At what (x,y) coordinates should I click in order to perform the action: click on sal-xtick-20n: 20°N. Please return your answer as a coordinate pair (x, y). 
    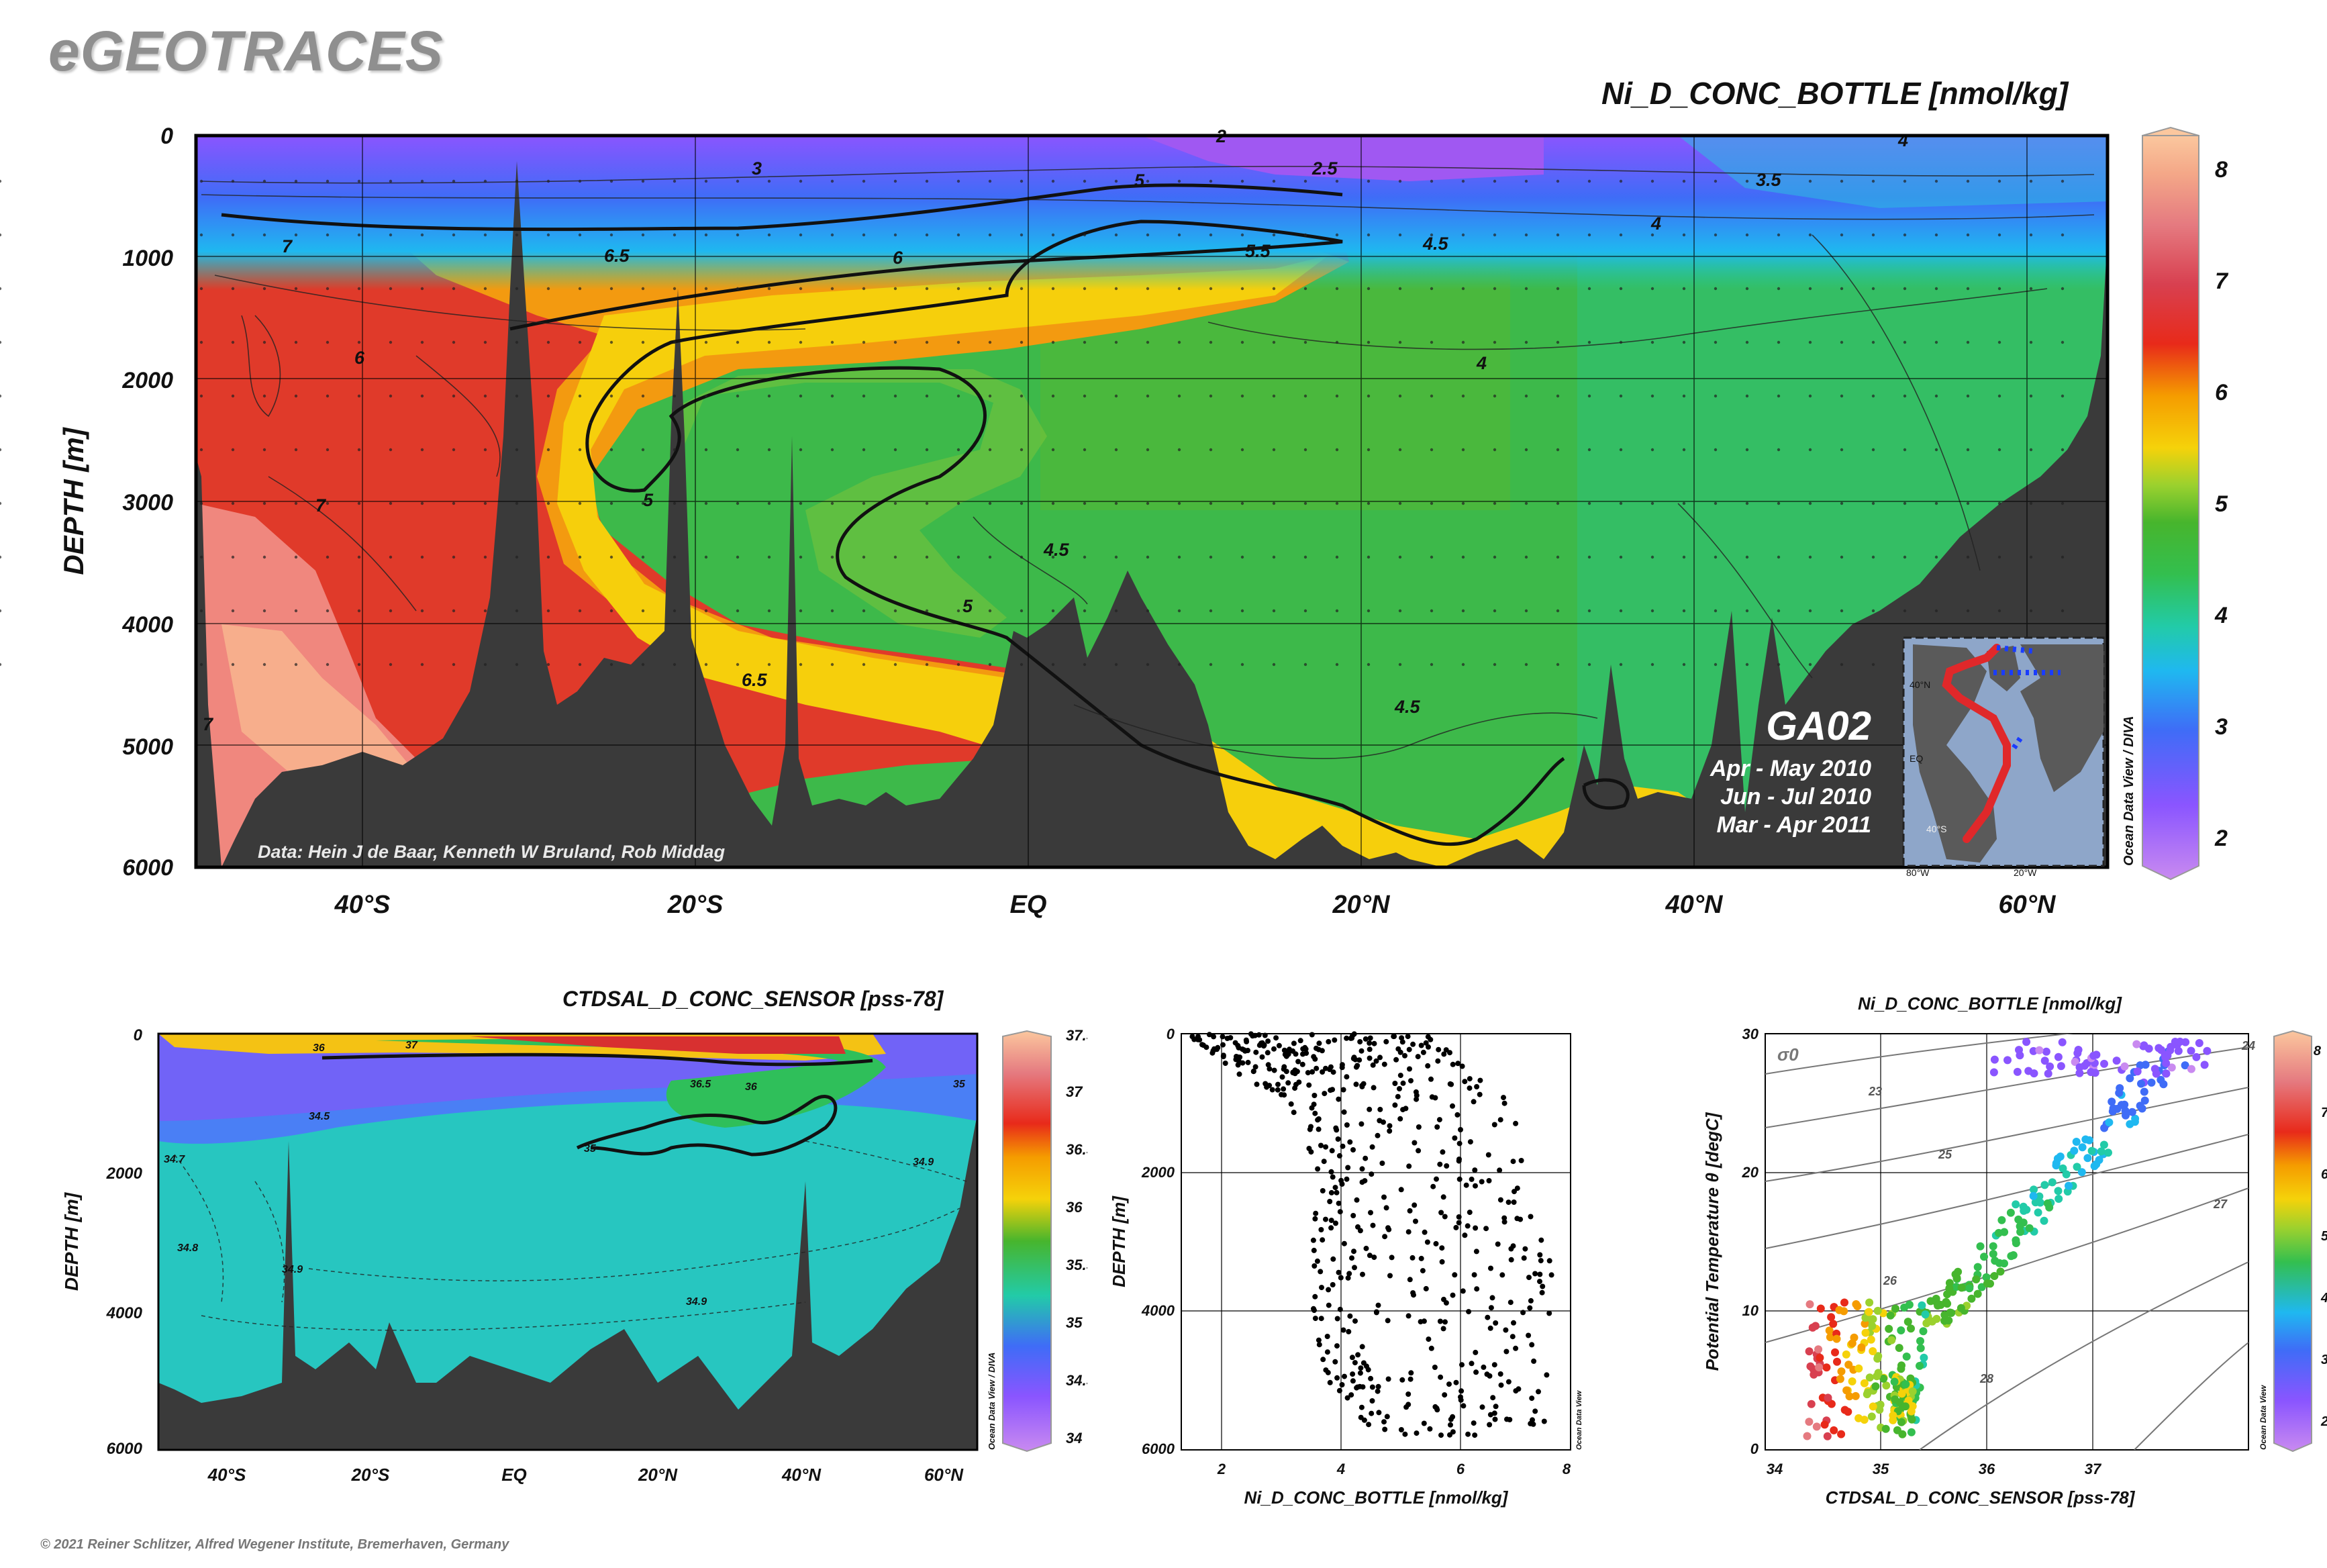
    Looking at the image, I should click on (658, 1475).